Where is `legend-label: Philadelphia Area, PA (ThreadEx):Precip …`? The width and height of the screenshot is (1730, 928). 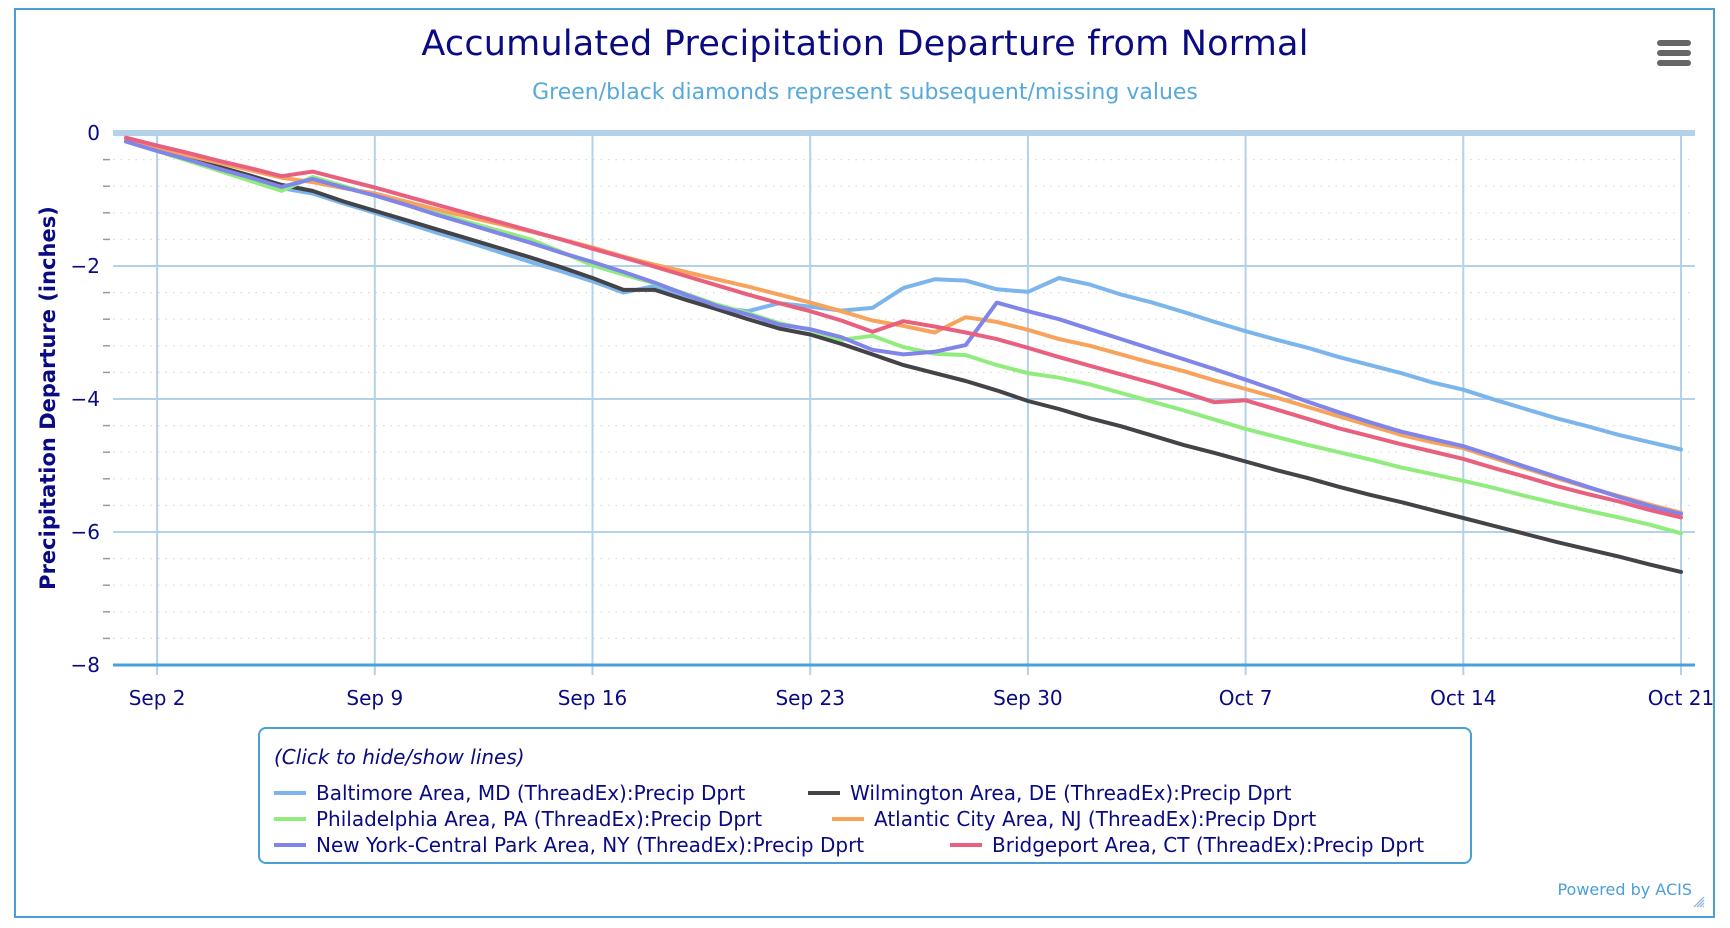 legend-label: Philadelphia Area, PA (ThreadEx):Precip … is located at coordinates (539, 819).